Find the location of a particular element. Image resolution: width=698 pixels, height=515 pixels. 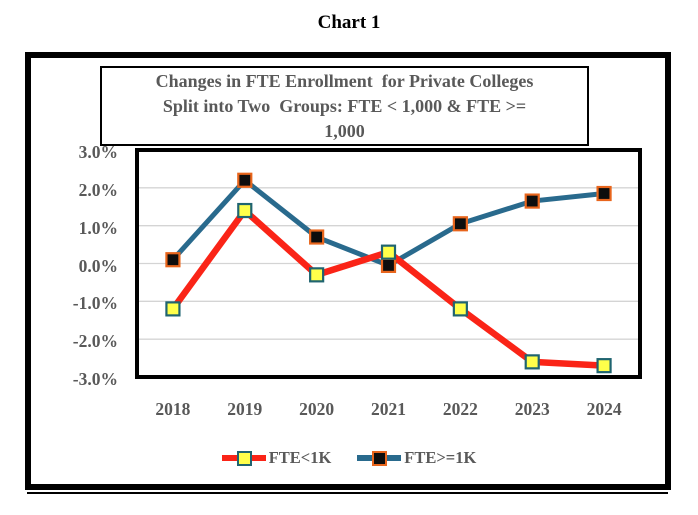

x-axis-label: 2021 is located at coordinates (388, 409).